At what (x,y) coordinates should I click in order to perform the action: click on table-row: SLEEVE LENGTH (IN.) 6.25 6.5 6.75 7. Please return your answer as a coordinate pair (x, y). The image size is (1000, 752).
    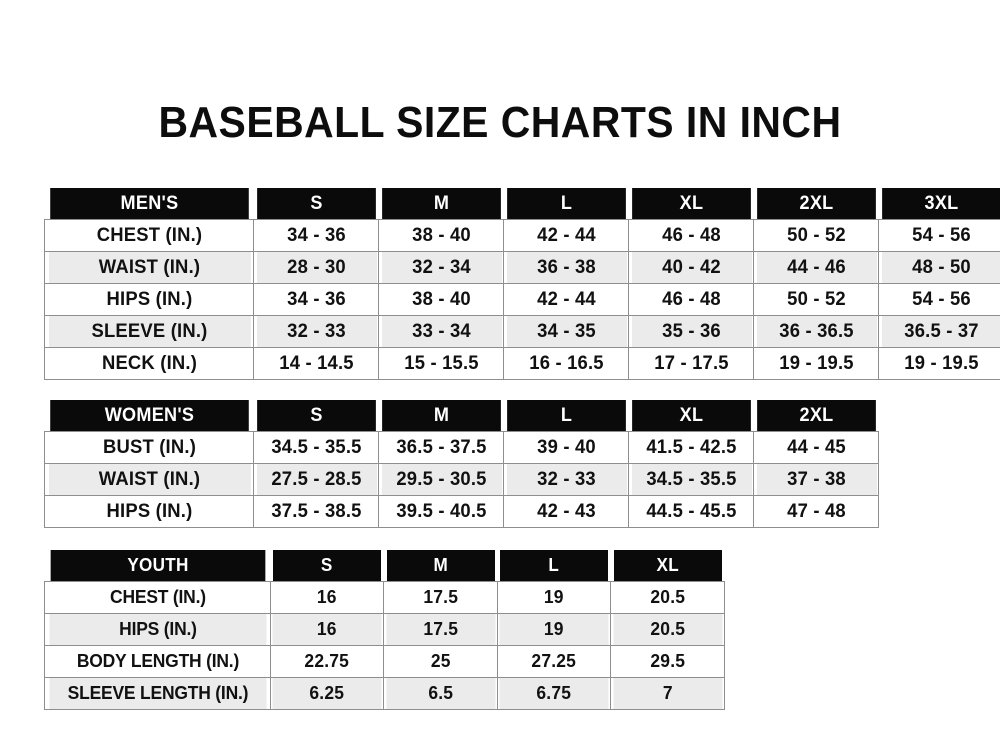
    Looking at the image, I should click on (385, 693).